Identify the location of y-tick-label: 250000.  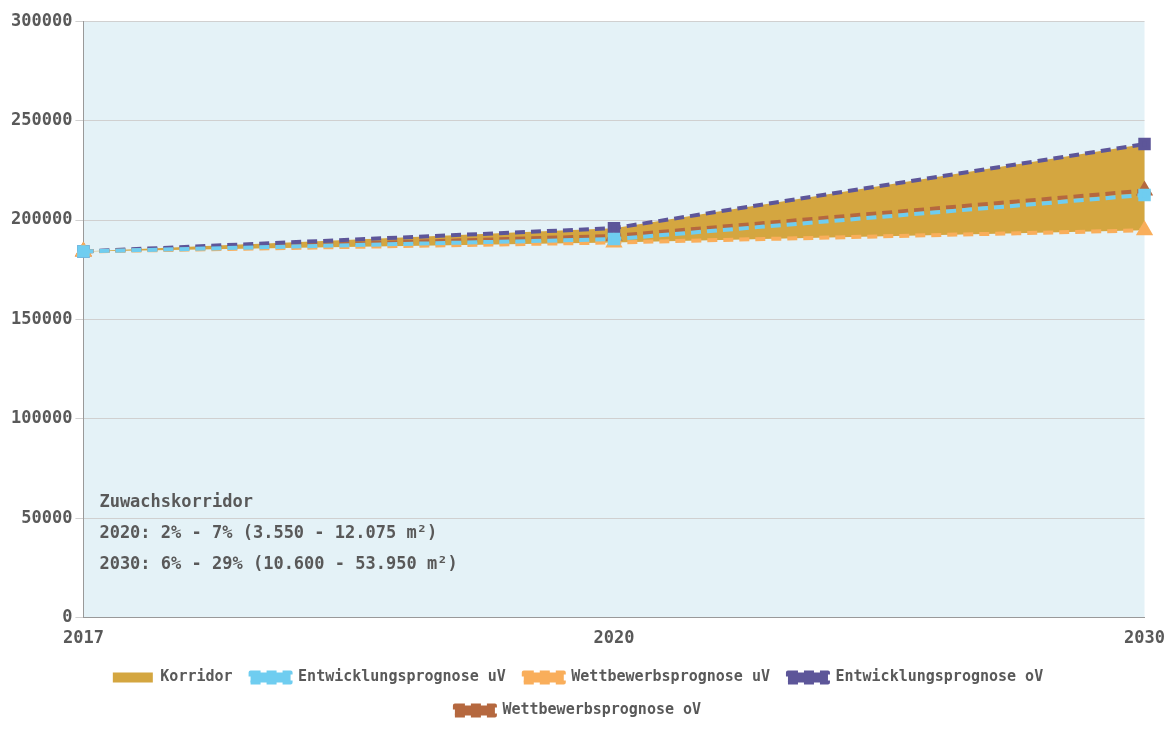
(41, 119).